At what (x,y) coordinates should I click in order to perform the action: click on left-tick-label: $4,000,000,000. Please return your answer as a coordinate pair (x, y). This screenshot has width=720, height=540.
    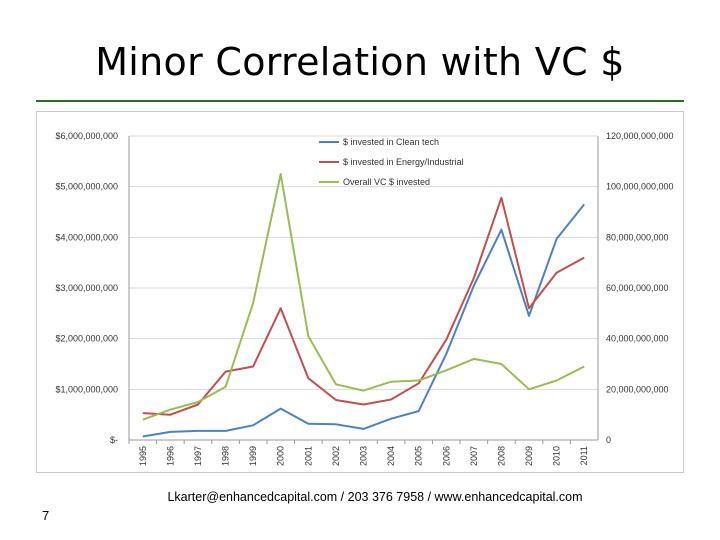
    Looking at the image, I should click on (86, 237).